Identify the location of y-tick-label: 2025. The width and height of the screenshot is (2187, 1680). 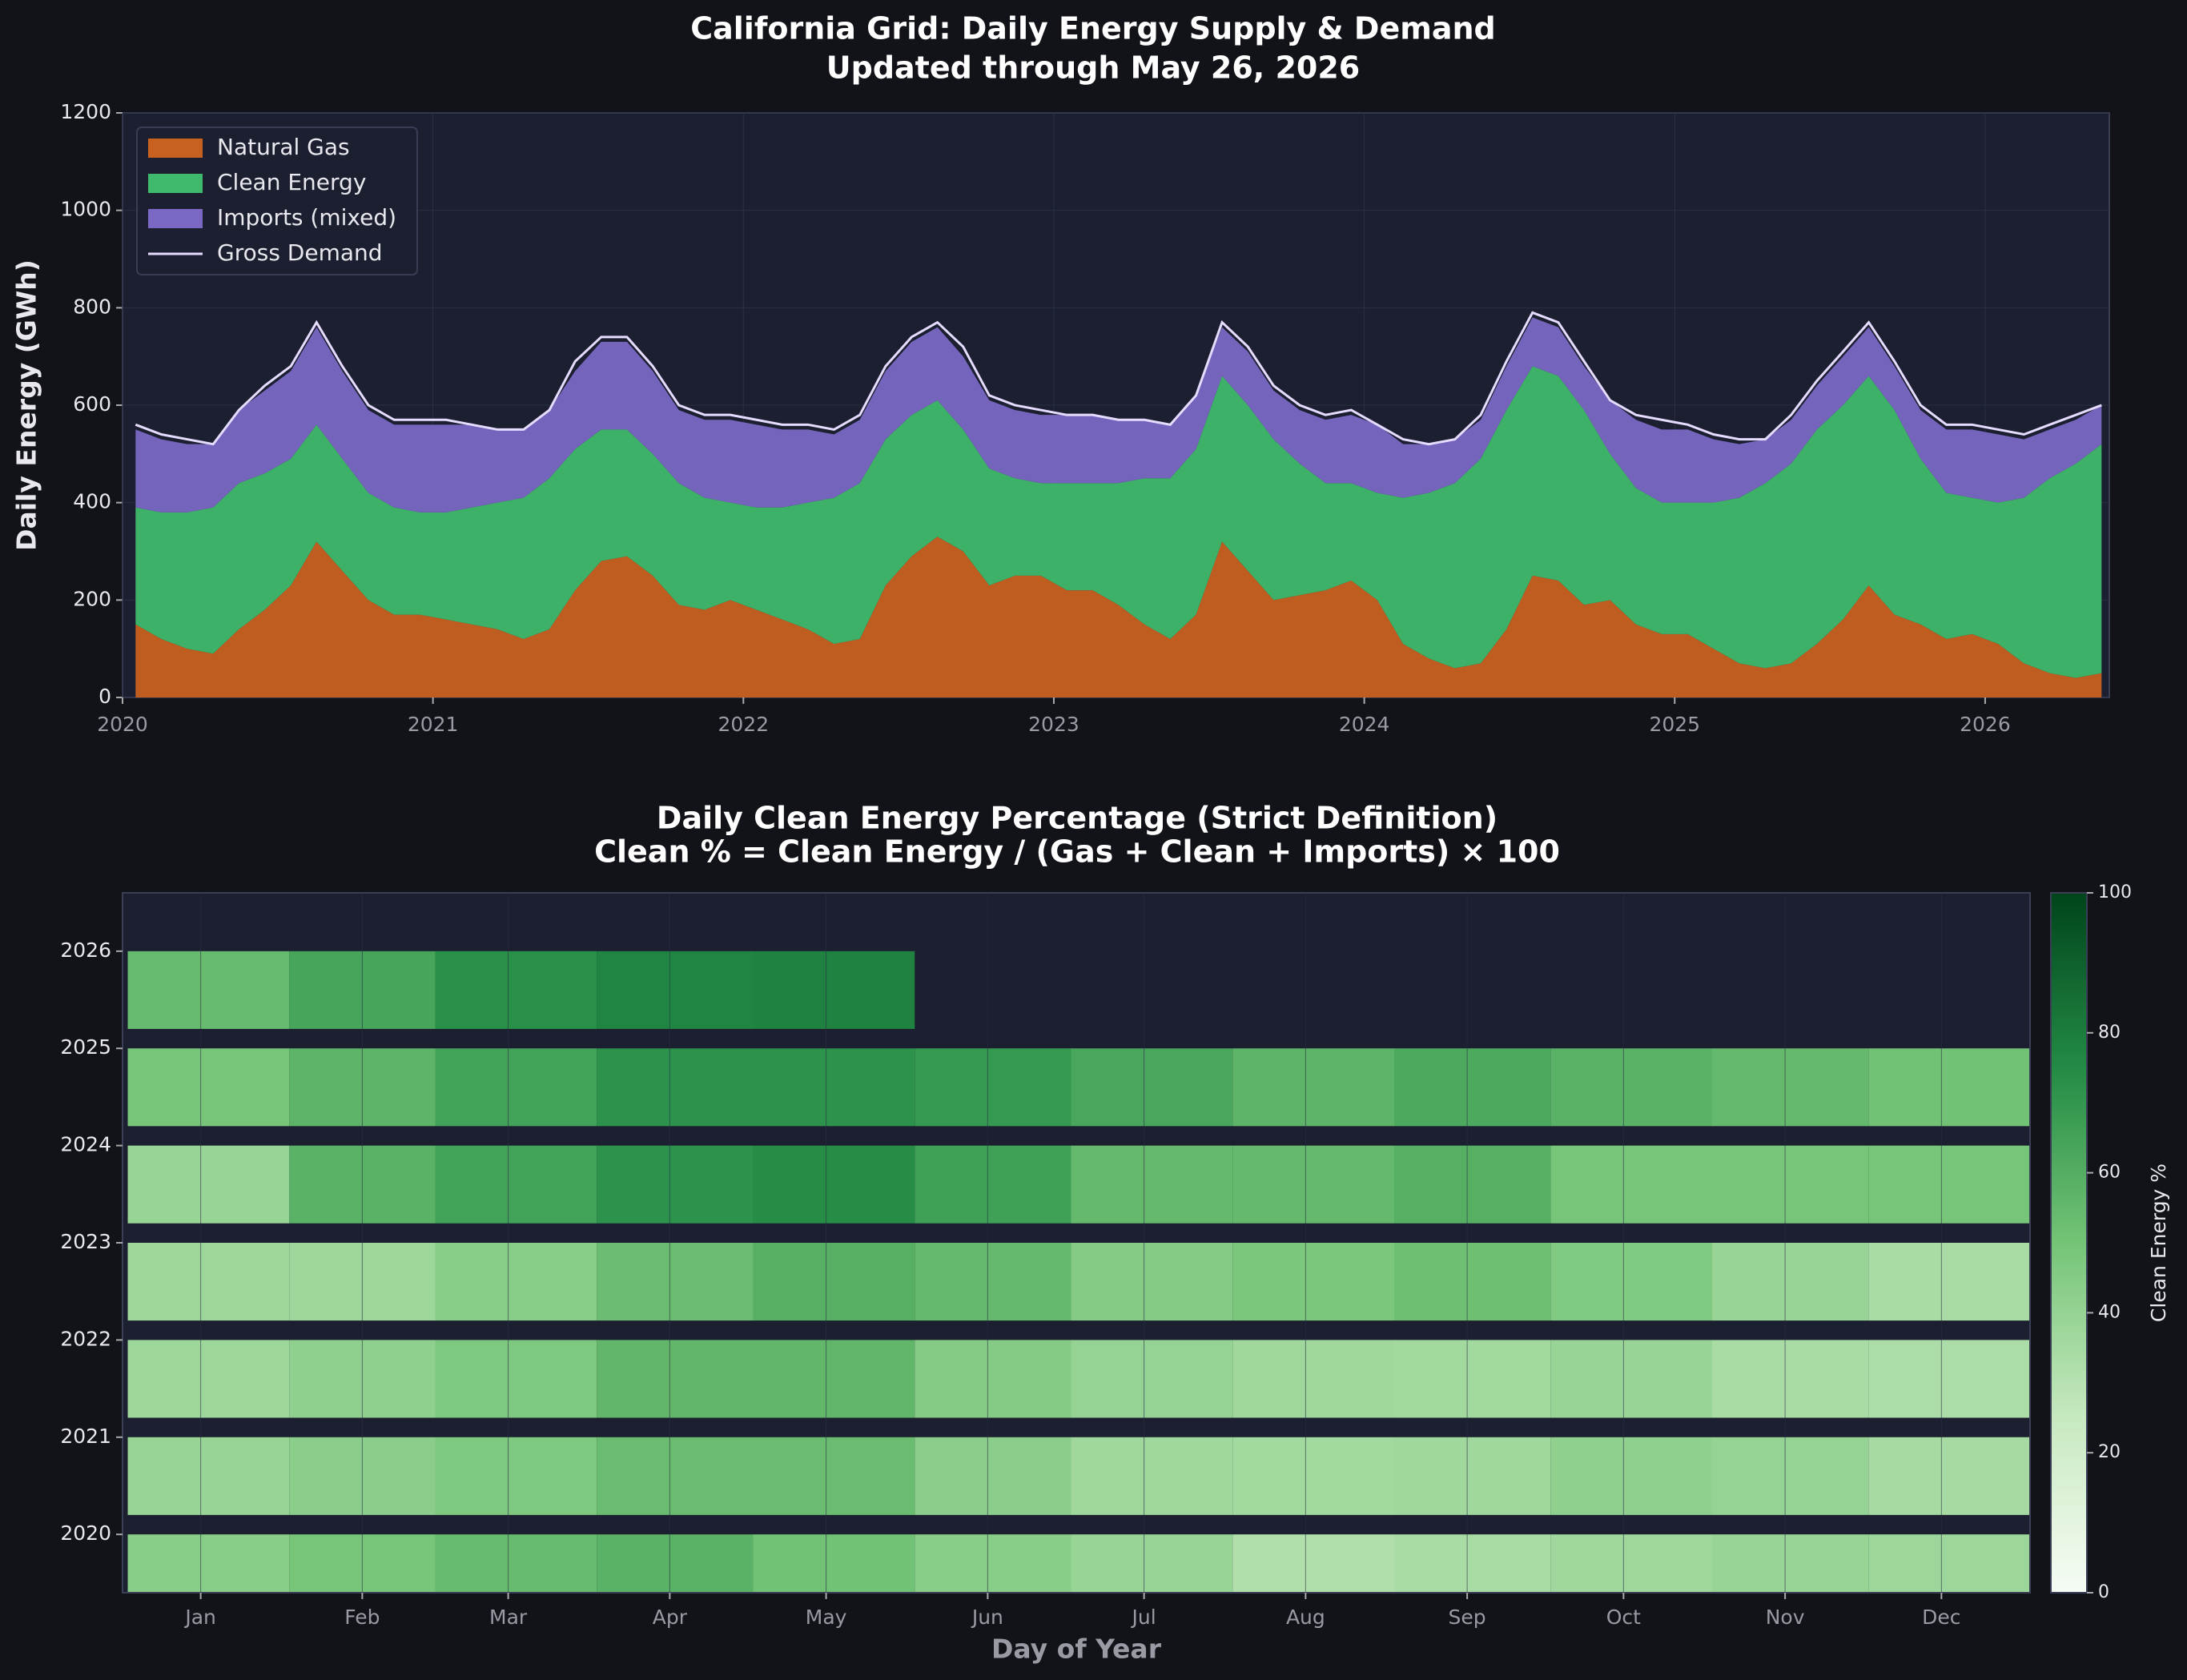
(86, 1047).